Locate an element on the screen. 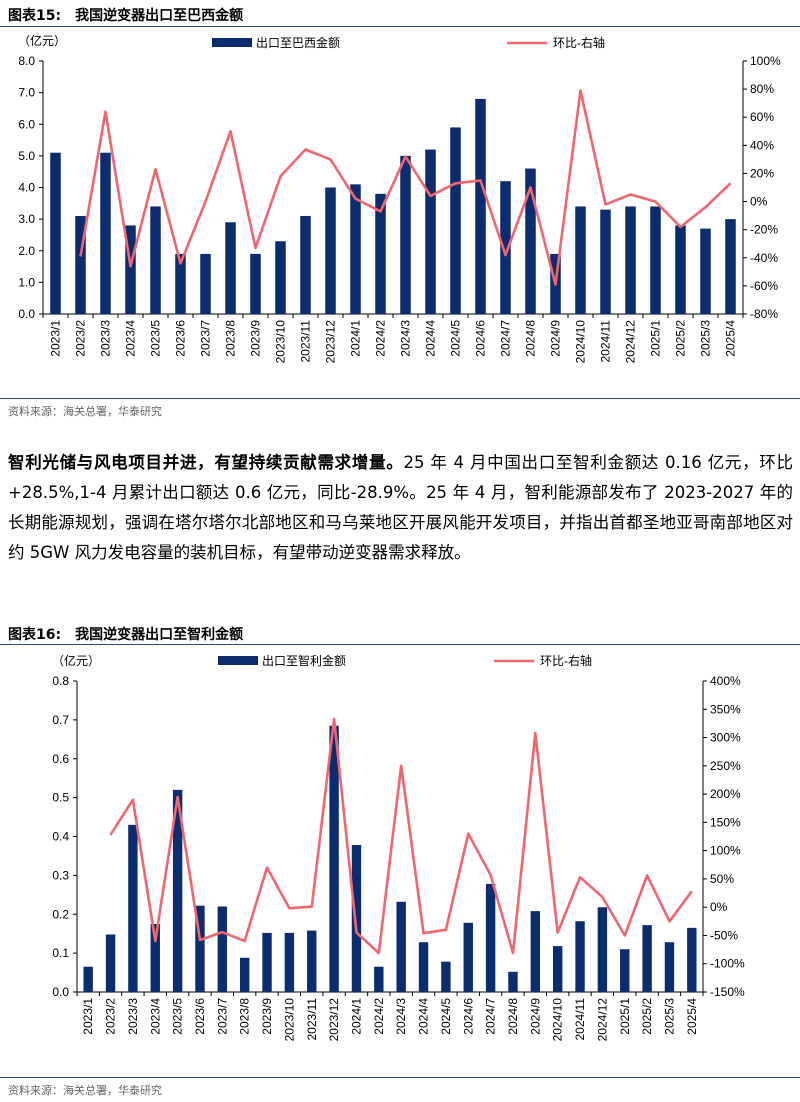 The width and height of the screenshot is (800, 1102). left-tick-label: 0.1 is located at coordinates (60, 953).